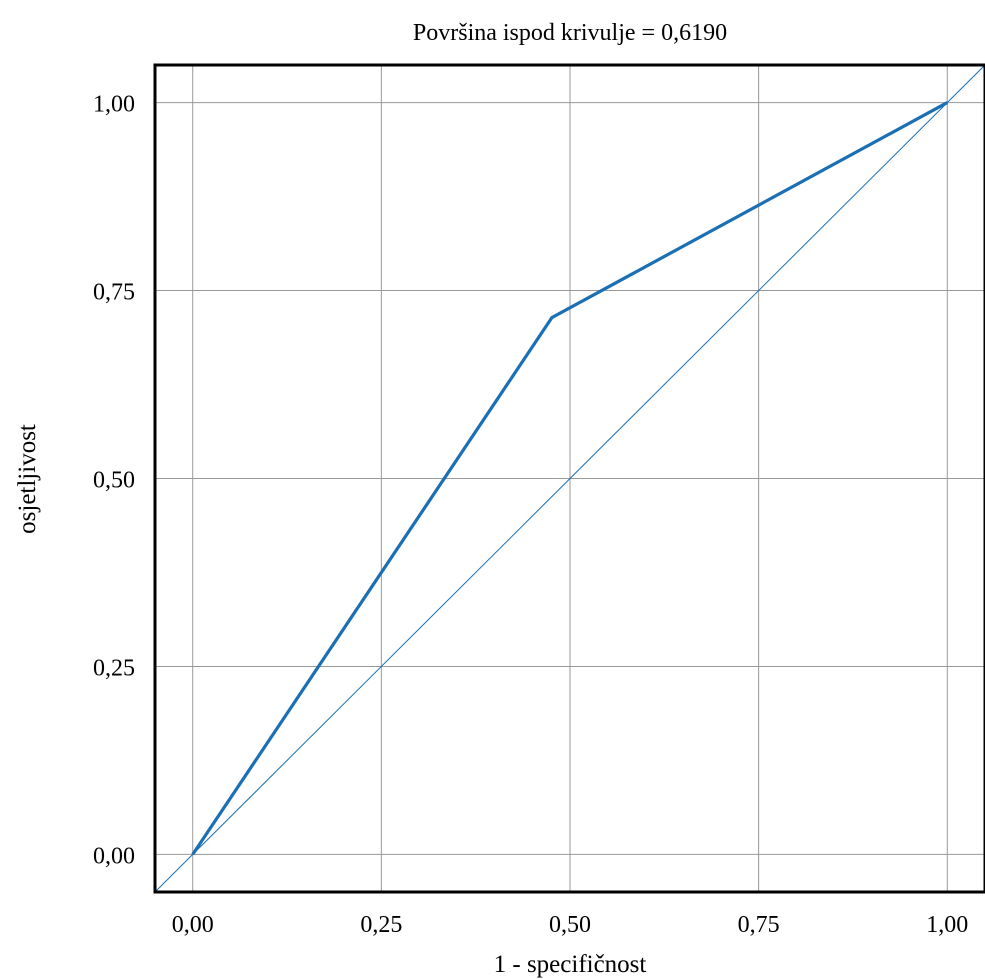  What do you see at coordinates (114, 105) in the screenshot?
I see `y-tick-label: 1,00` at bounding box center [114, 105].